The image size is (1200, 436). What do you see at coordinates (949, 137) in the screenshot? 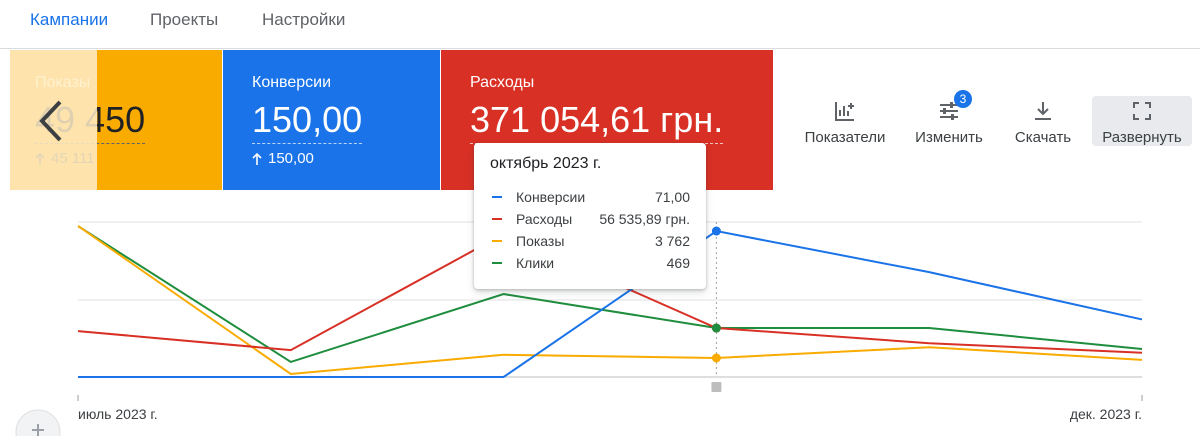
I see `toolbar-label: Изменить` at bounding box center [949, 137].